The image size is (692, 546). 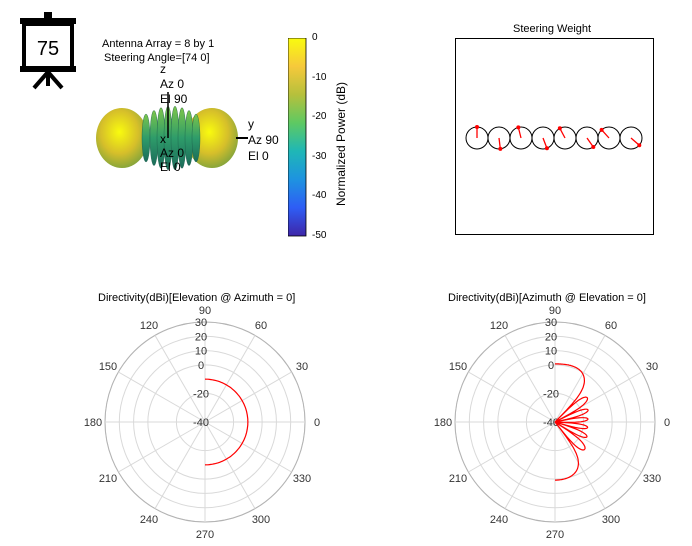 I want to click on colorbar-tick-label: -30, so click(x=319, y=156).